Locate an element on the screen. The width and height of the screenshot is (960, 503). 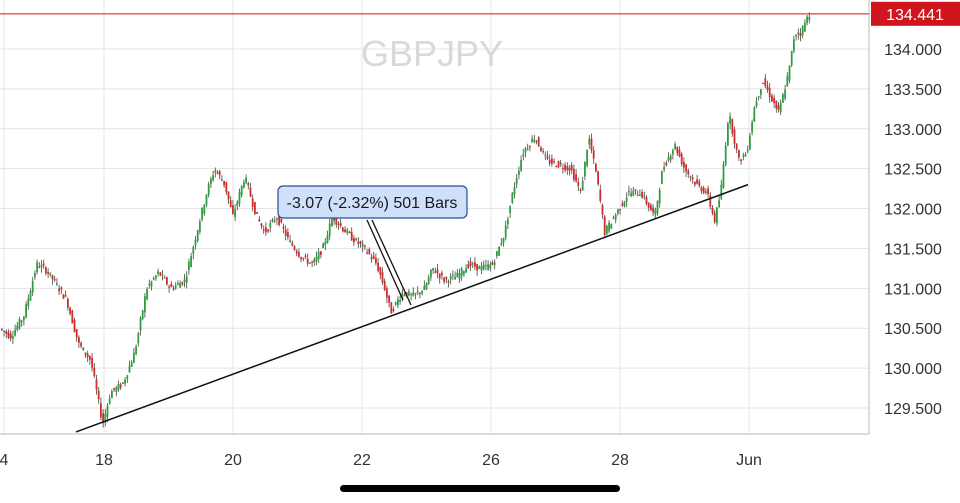
y-tick-label: 131.500 is located at coordinates (913, 249).